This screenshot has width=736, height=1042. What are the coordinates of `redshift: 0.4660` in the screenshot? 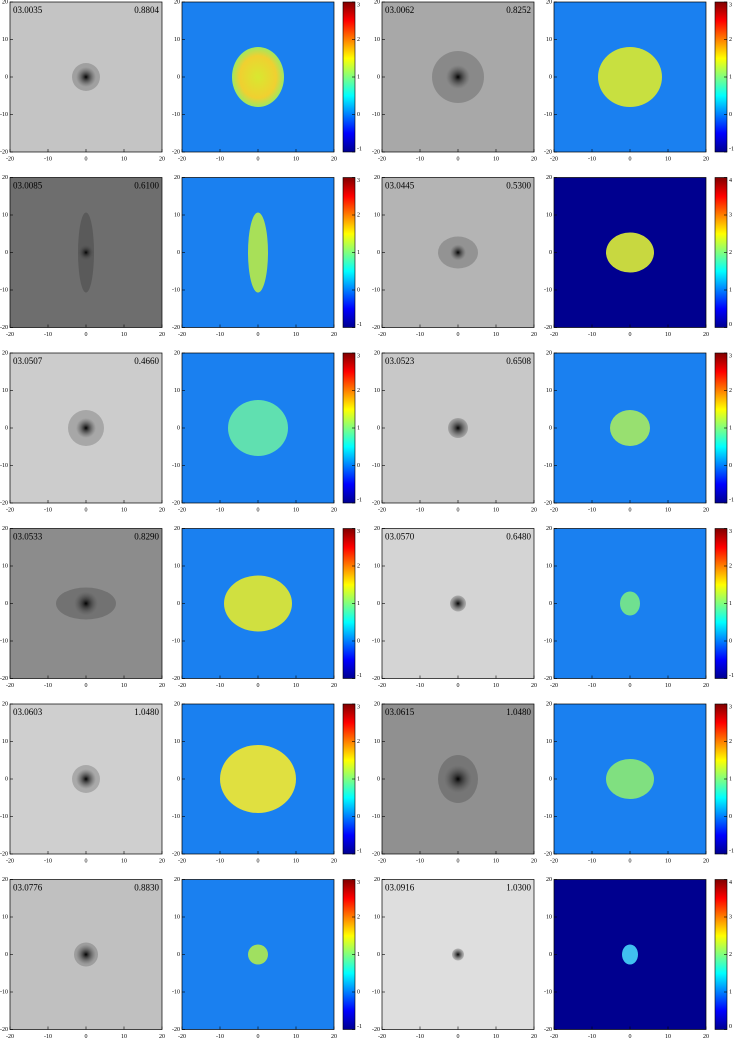 It's located at (146, 361).